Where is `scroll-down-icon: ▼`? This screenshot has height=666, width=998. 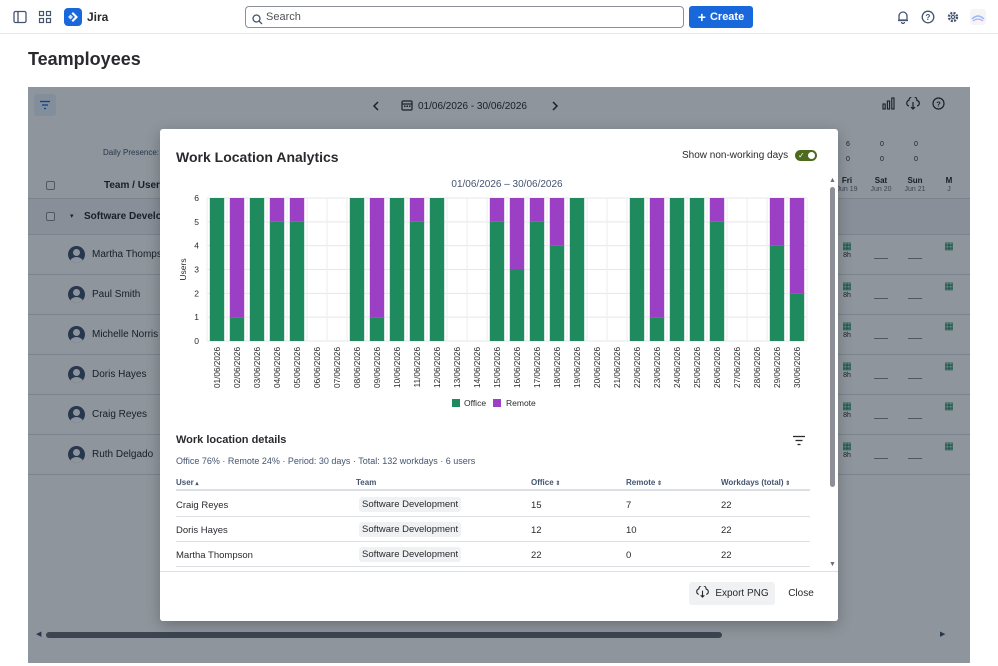
scroll-down-icon: ▼ is located at coordinates (832, 564).